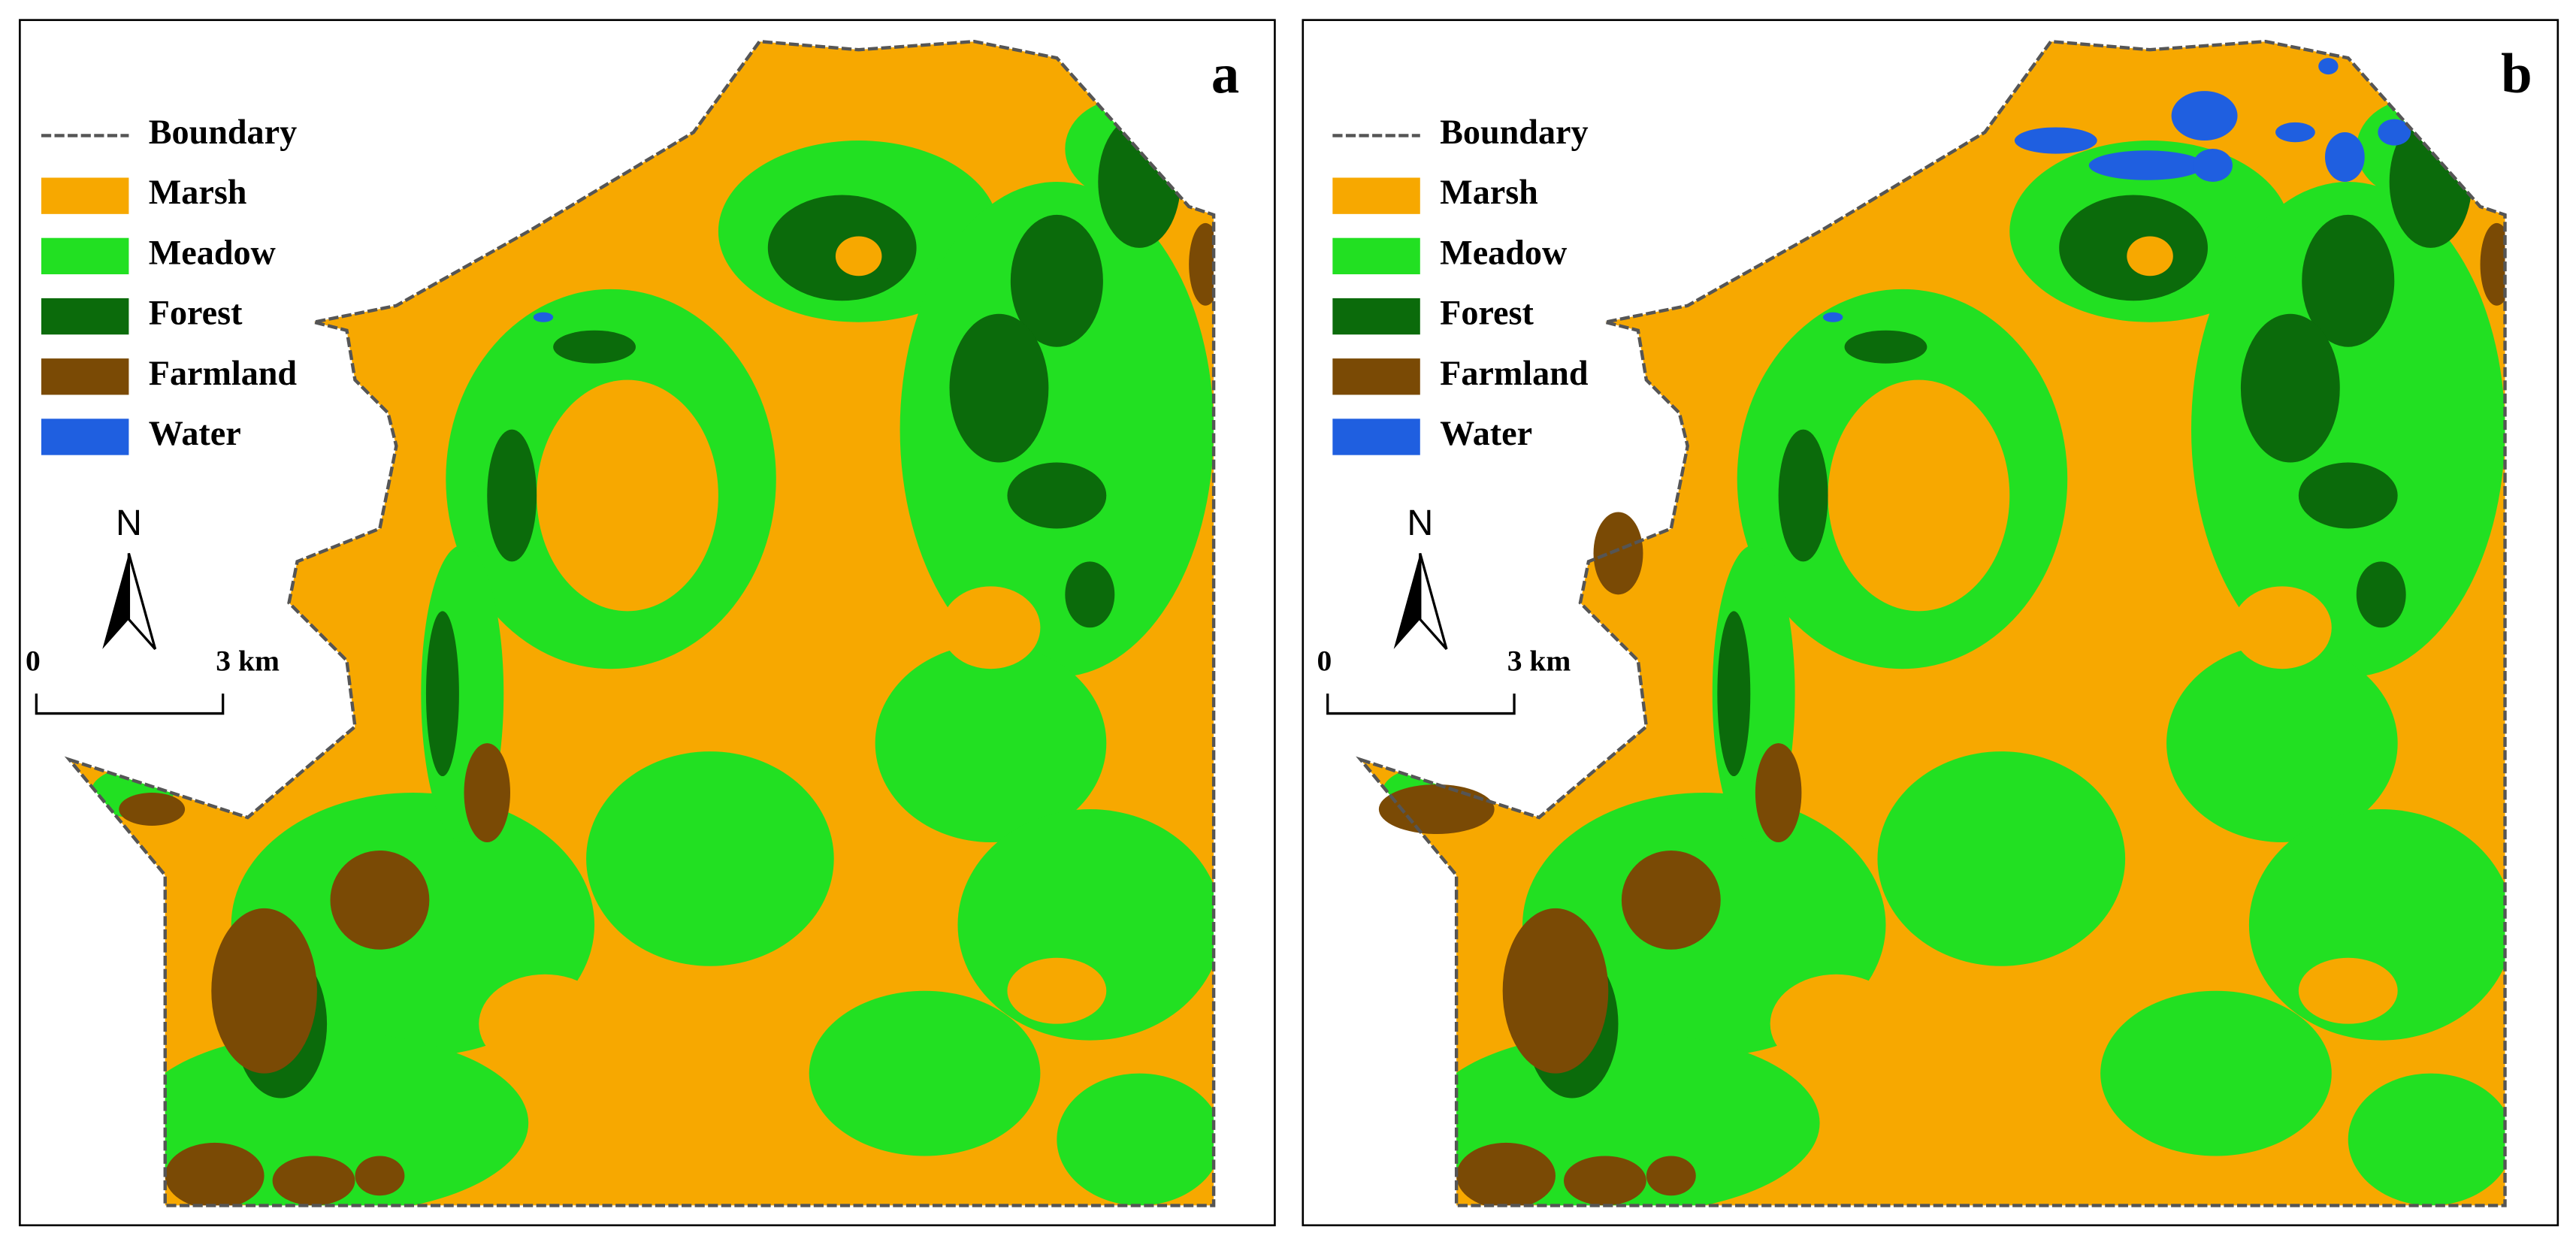  I want to click on extra-farmland, so click(1511, 673).